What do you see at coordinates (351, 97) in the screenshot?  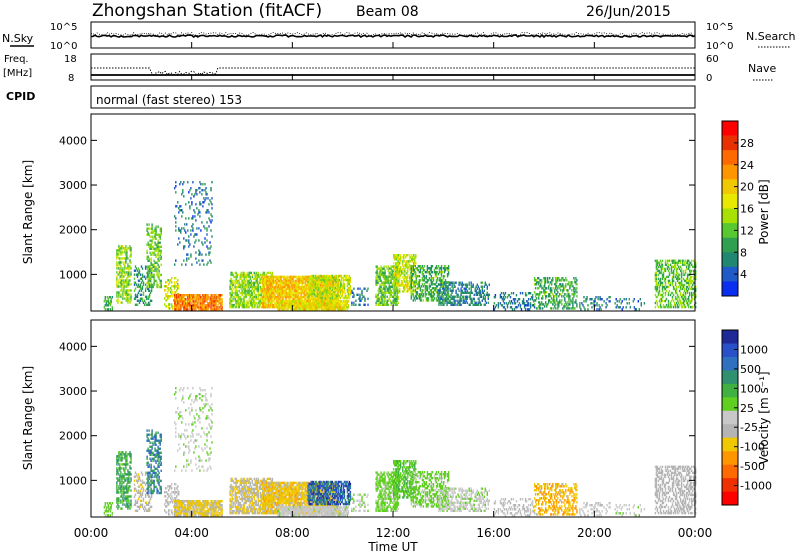 I see `cpid-panel: CPID normal (fast stereo) 153` at bounding box center [351, 97].